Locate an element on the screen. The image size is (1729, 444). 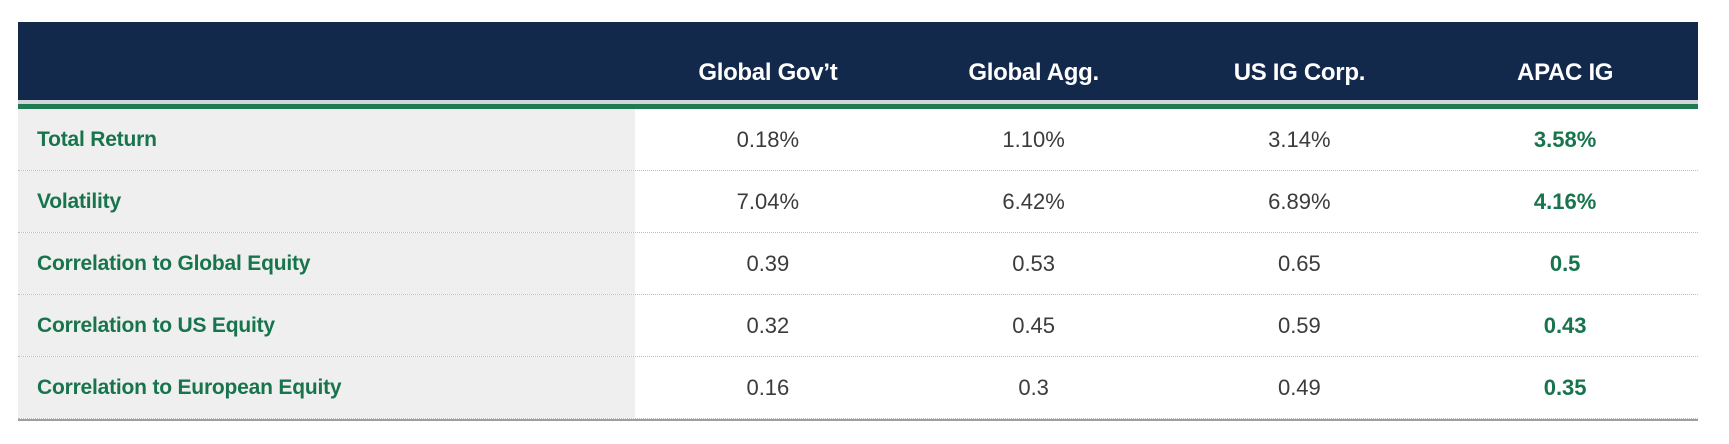
row-label: Correlation to US Equity is located at coordinates (326, 325).